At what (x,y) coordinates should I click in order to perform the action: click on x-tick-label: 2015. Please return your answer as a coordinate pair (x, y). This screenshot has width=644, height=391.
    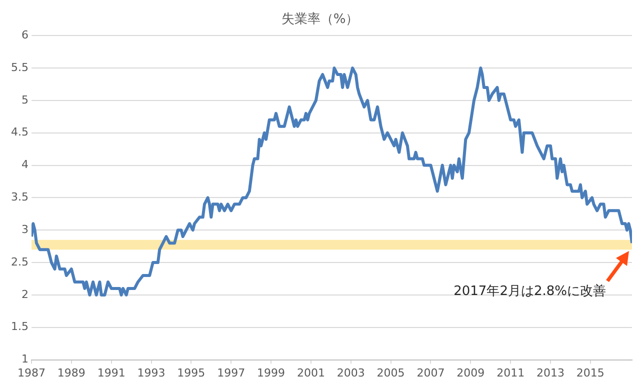
    Looking at the image, I should click on (590, 373).